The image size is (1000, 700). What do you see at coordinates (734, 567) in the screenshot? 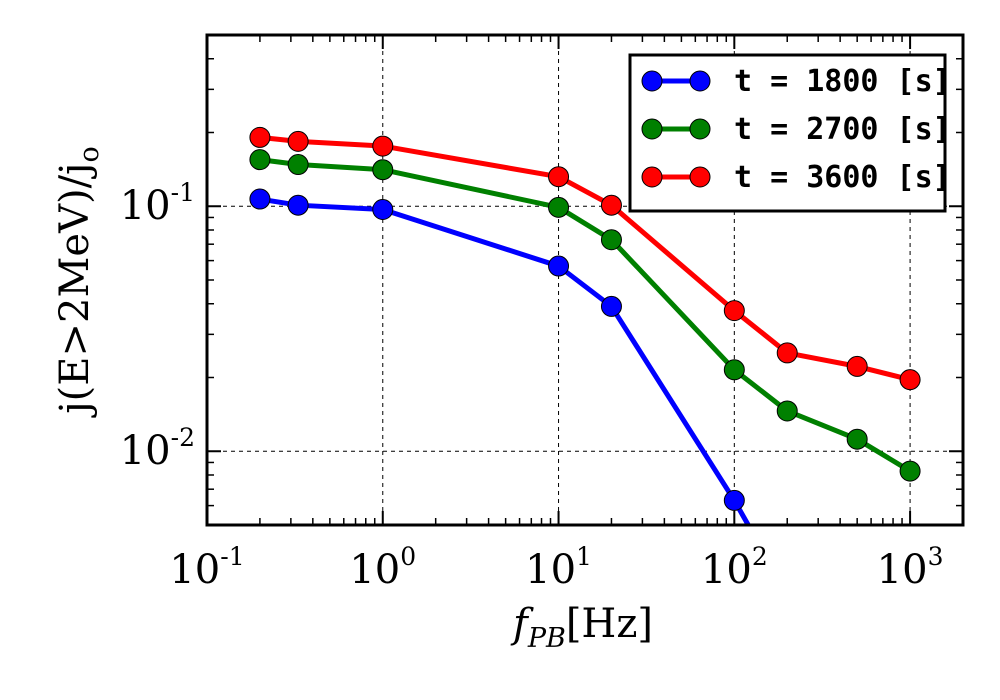
I see `x-tick-label: 10²` at bounding box center [734, 567].